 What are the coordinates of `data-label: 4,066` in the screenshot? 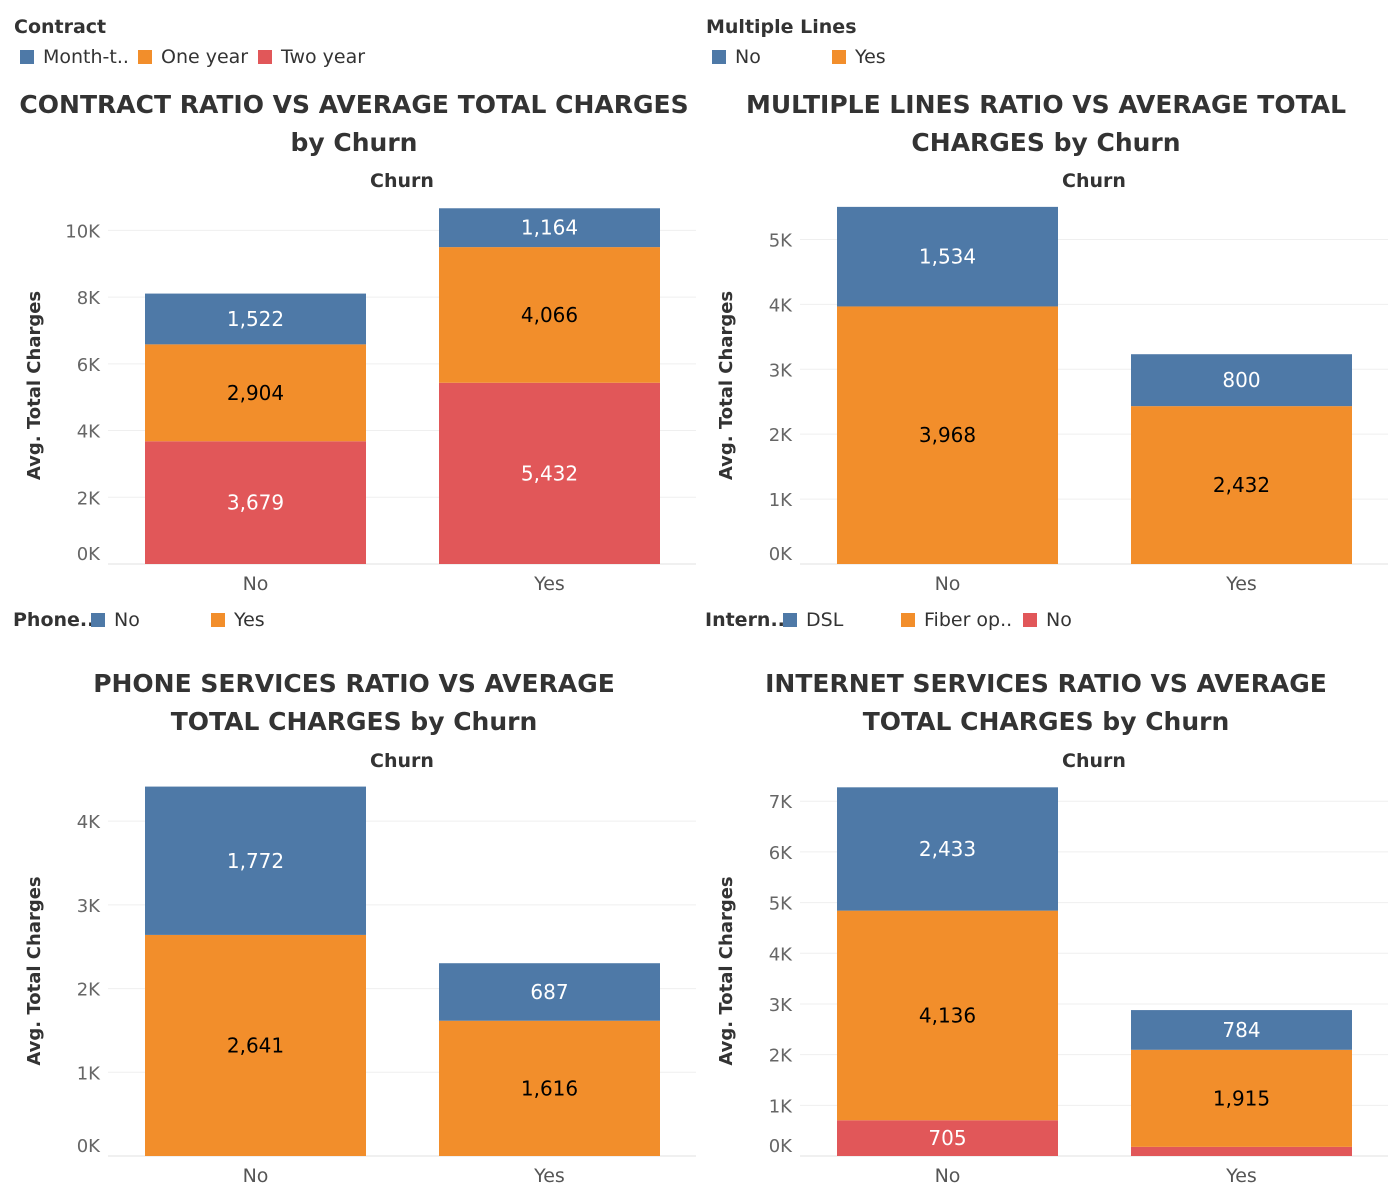 It's located at (549, 315).